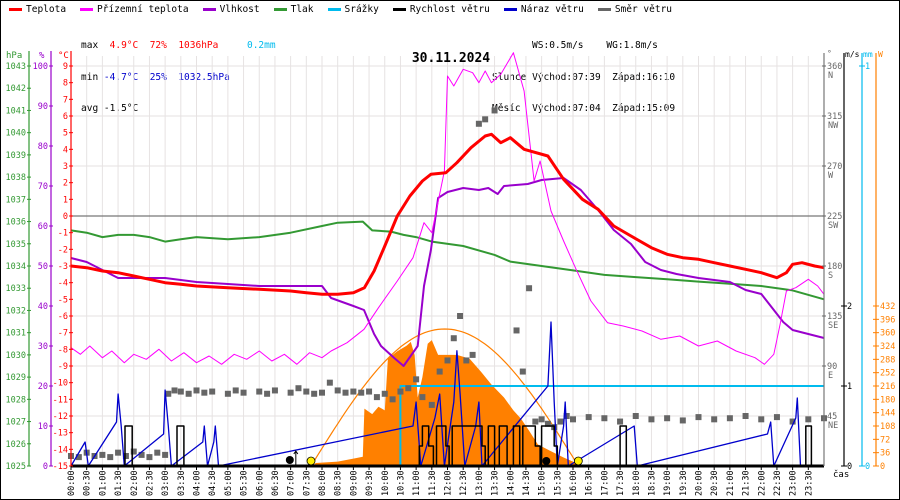 This screenshot has width=900, height=500. What do you see at coordinates (60, 434) in the screenshot?
I see `temperature-tick-label: -13` at bounding box center [60, 434].